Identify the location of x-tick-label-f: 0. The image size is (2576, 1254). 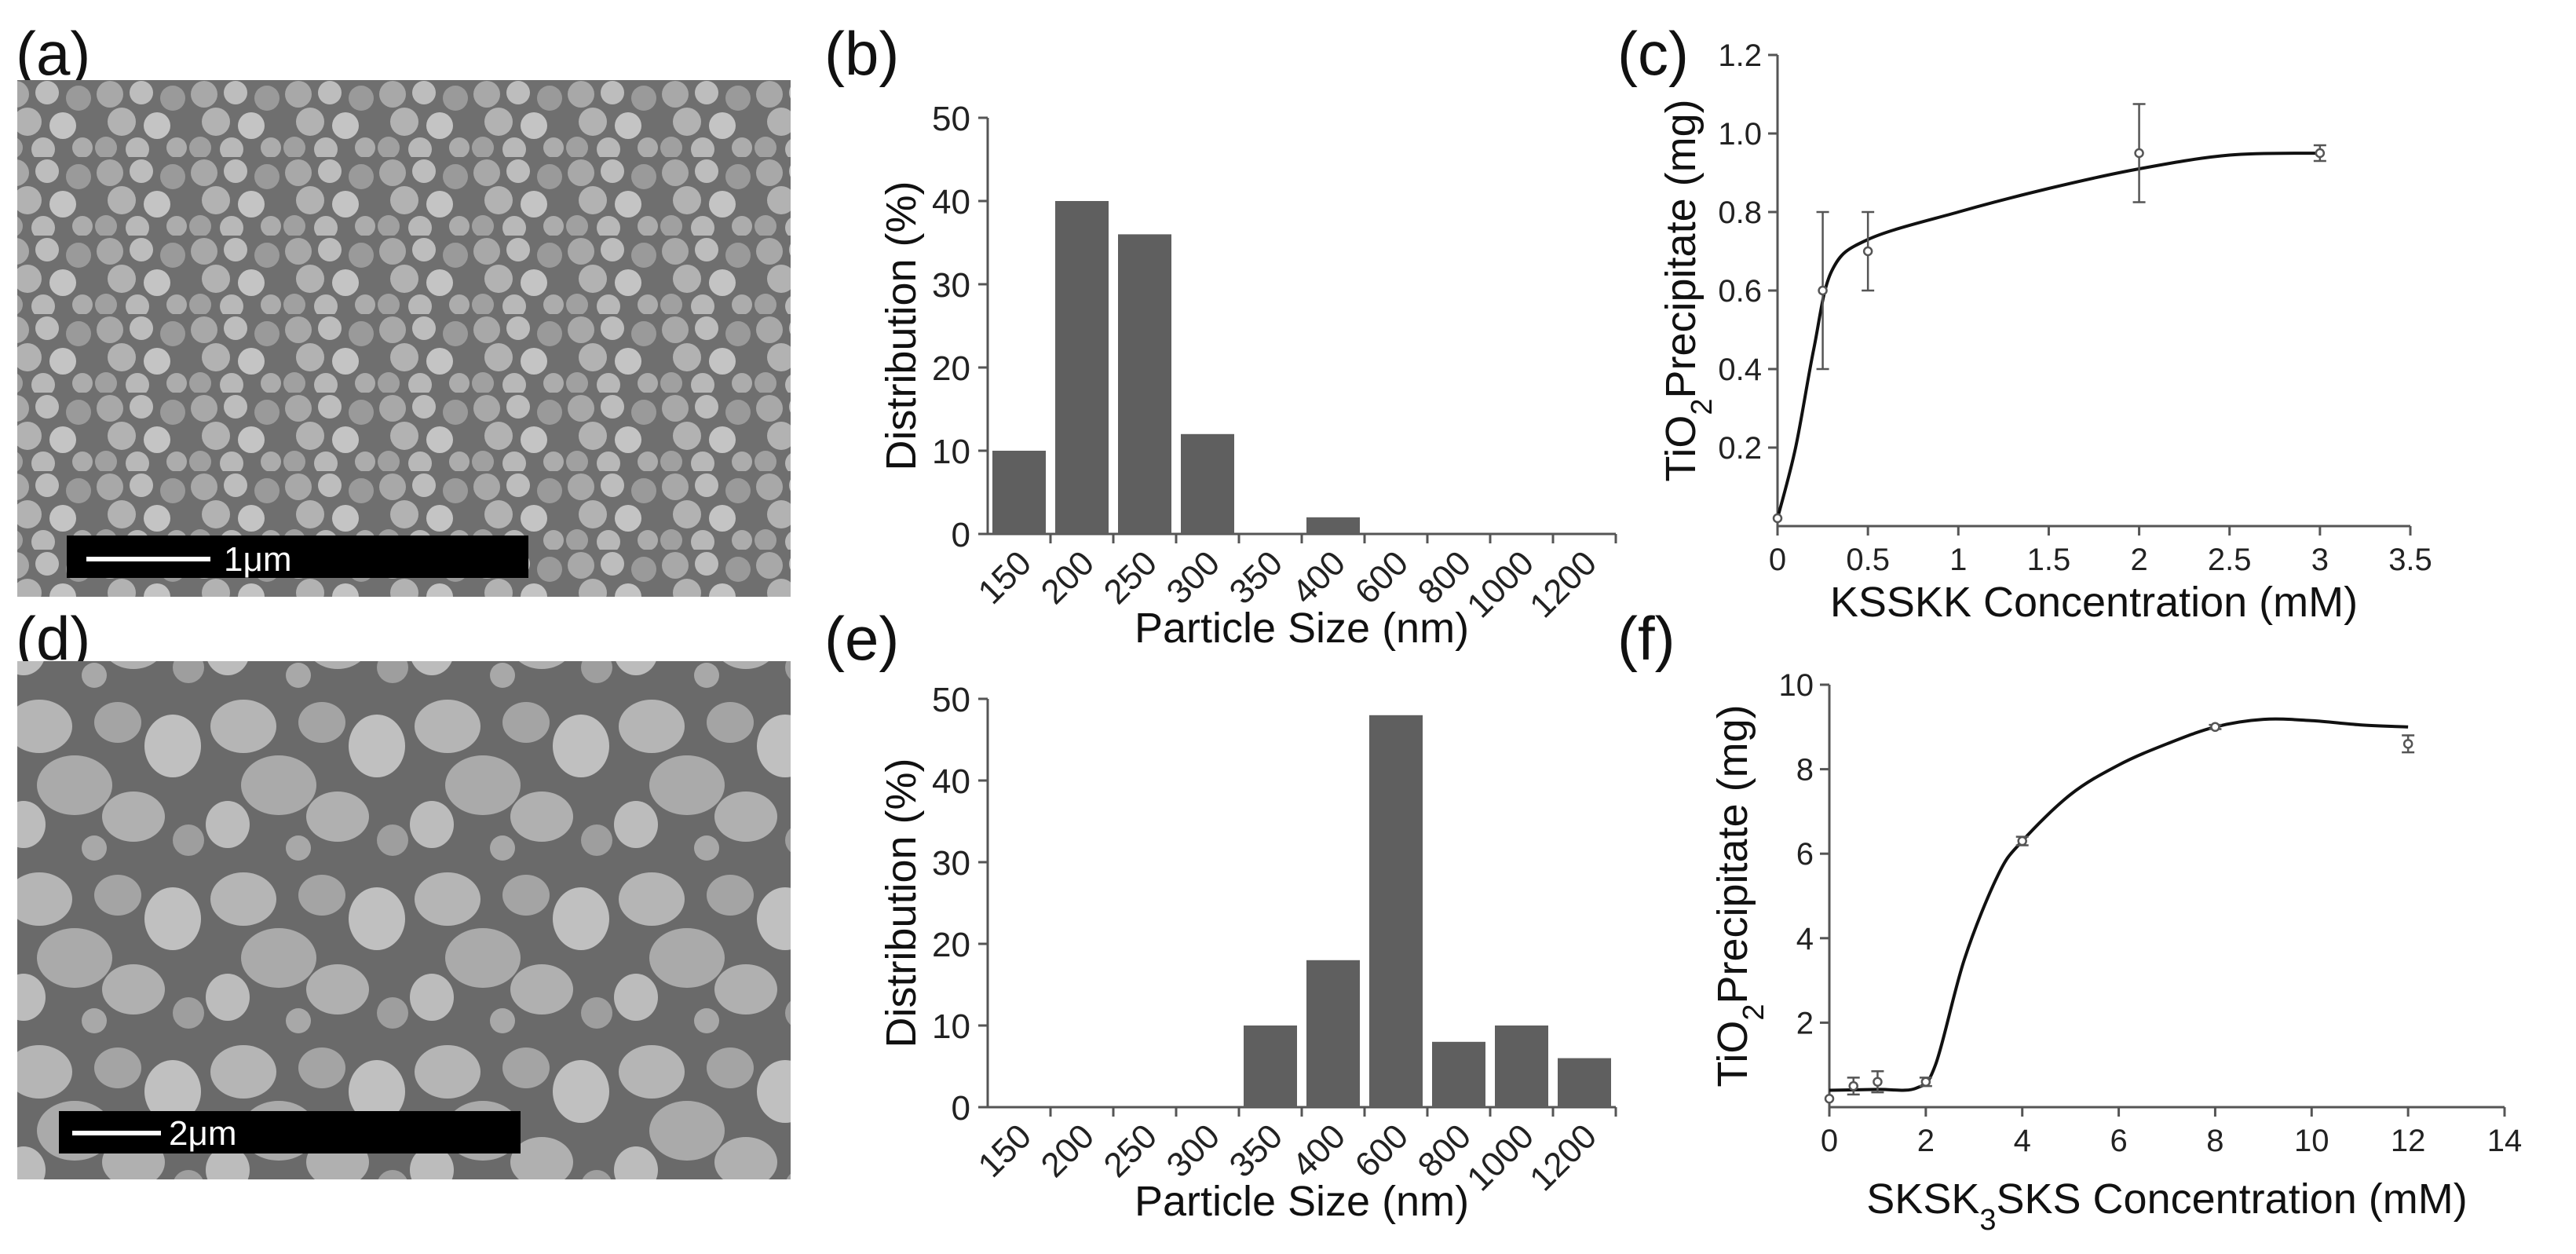
(1829, 1141).